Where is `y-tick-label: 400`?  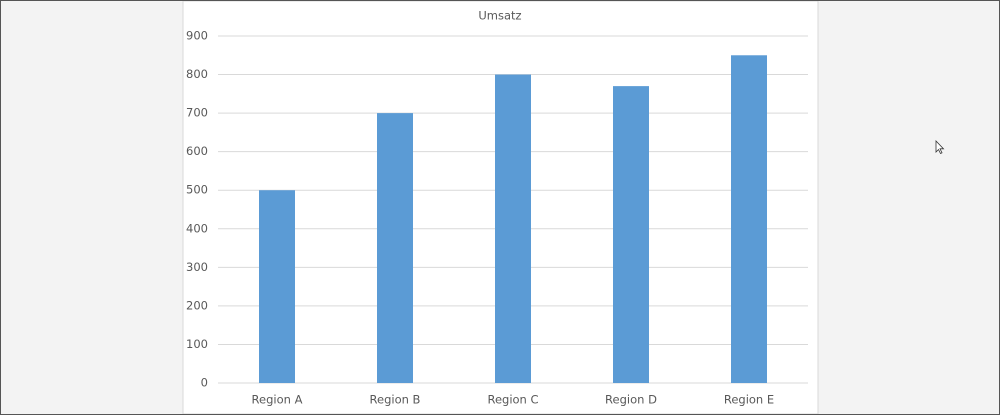 y-tick-label: 400 is located at coordinates (197, 228).